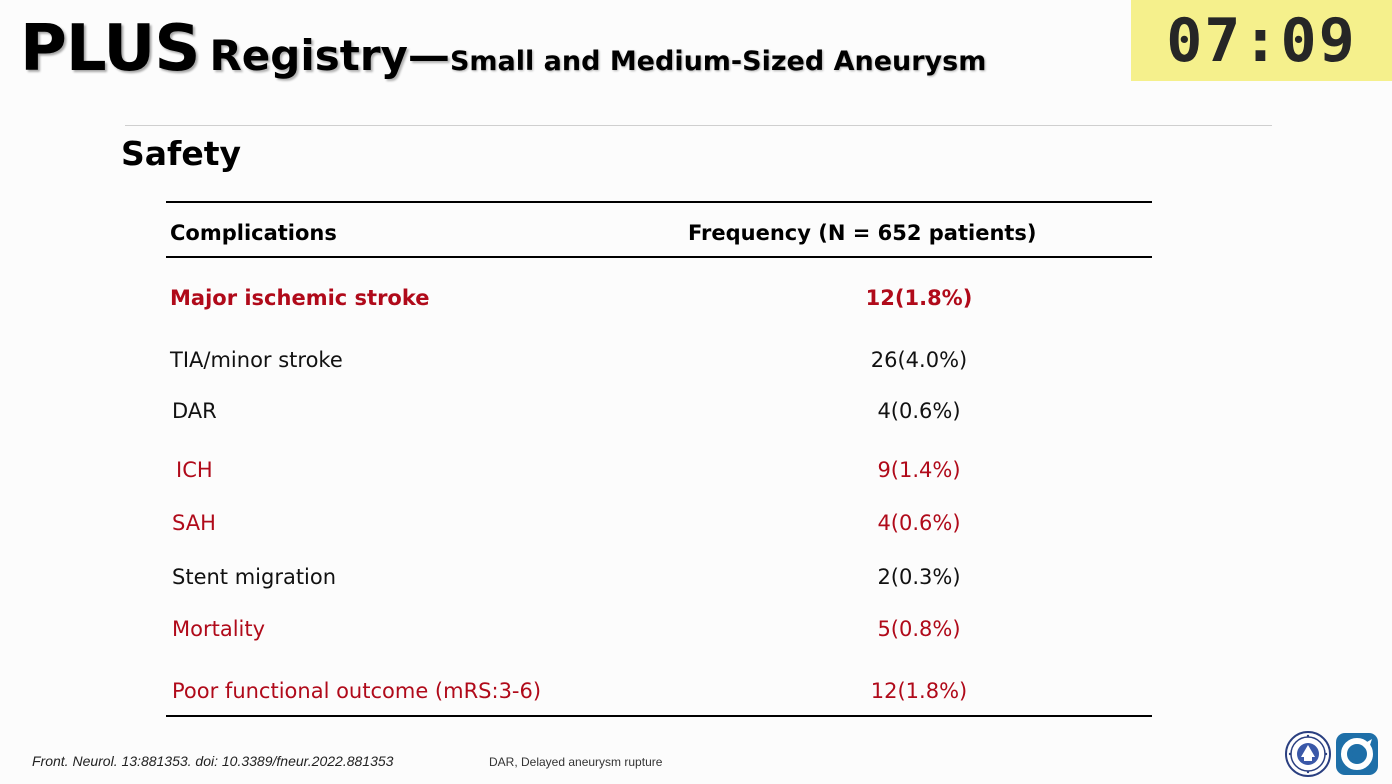 This screenshot has height=784, width=1392. Describe the element at coordinates (696, 301) in the screenshot. I see `table-row: Major ischemic stroke 12(1.8%)` at that location.